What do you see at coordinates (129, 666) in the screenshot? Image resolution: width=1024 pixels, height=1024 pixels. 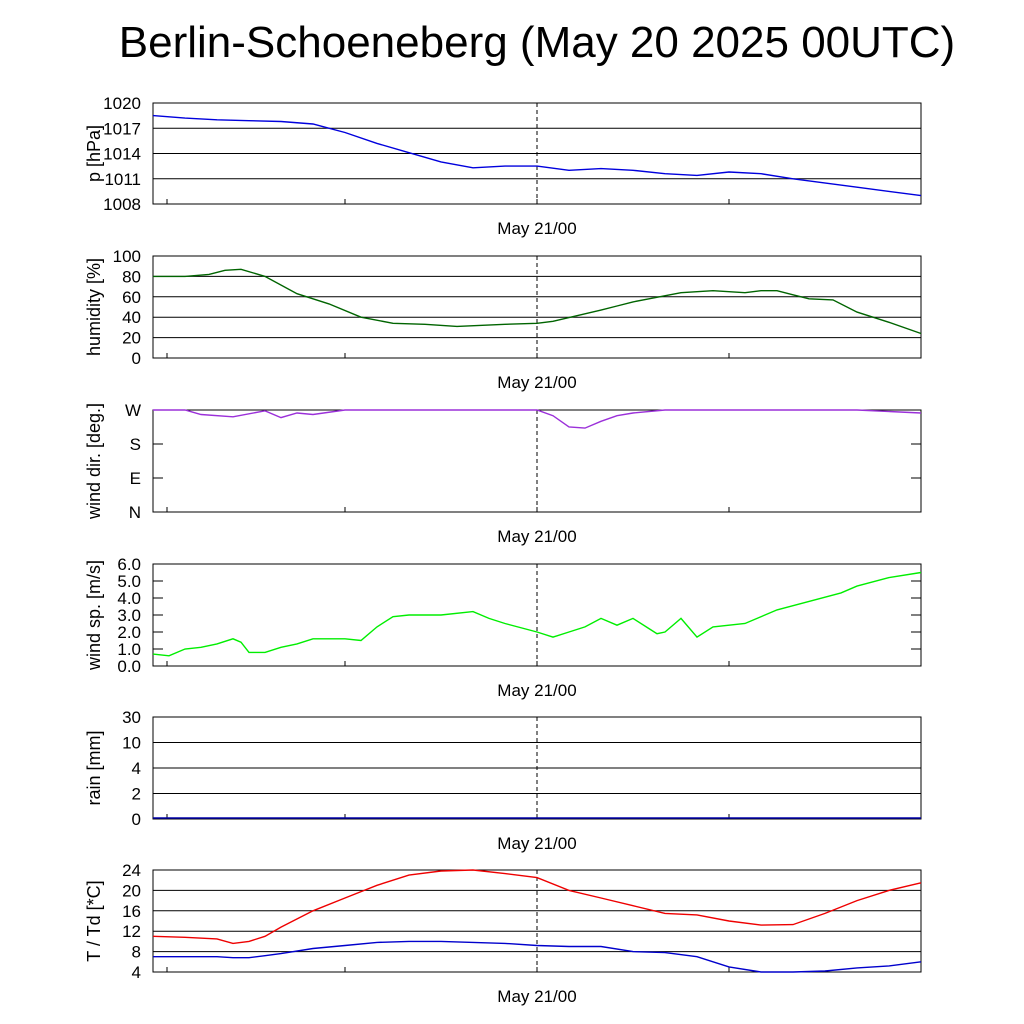 I see `y-tick-label: 0.0` at bounding box center [129, 666].